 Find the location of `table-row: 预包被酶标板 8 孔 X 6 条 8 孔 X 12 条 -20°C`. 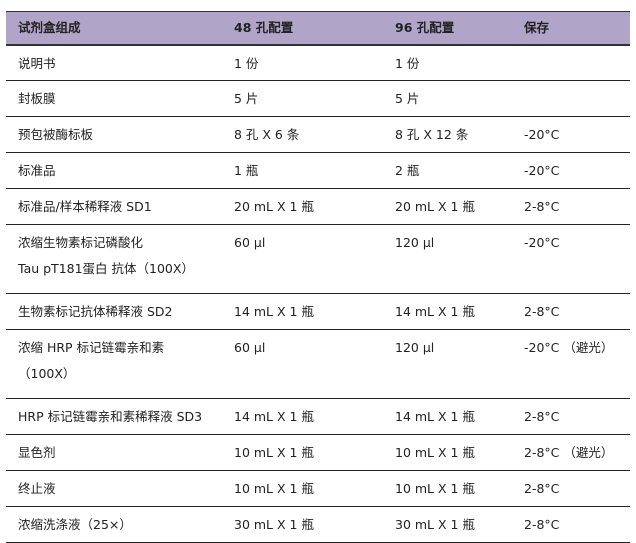

table-row: 预包被酶标板 8 孔 X 6 条 8 孔 X 12 条 -20°C is located at coordinates (318, 134).